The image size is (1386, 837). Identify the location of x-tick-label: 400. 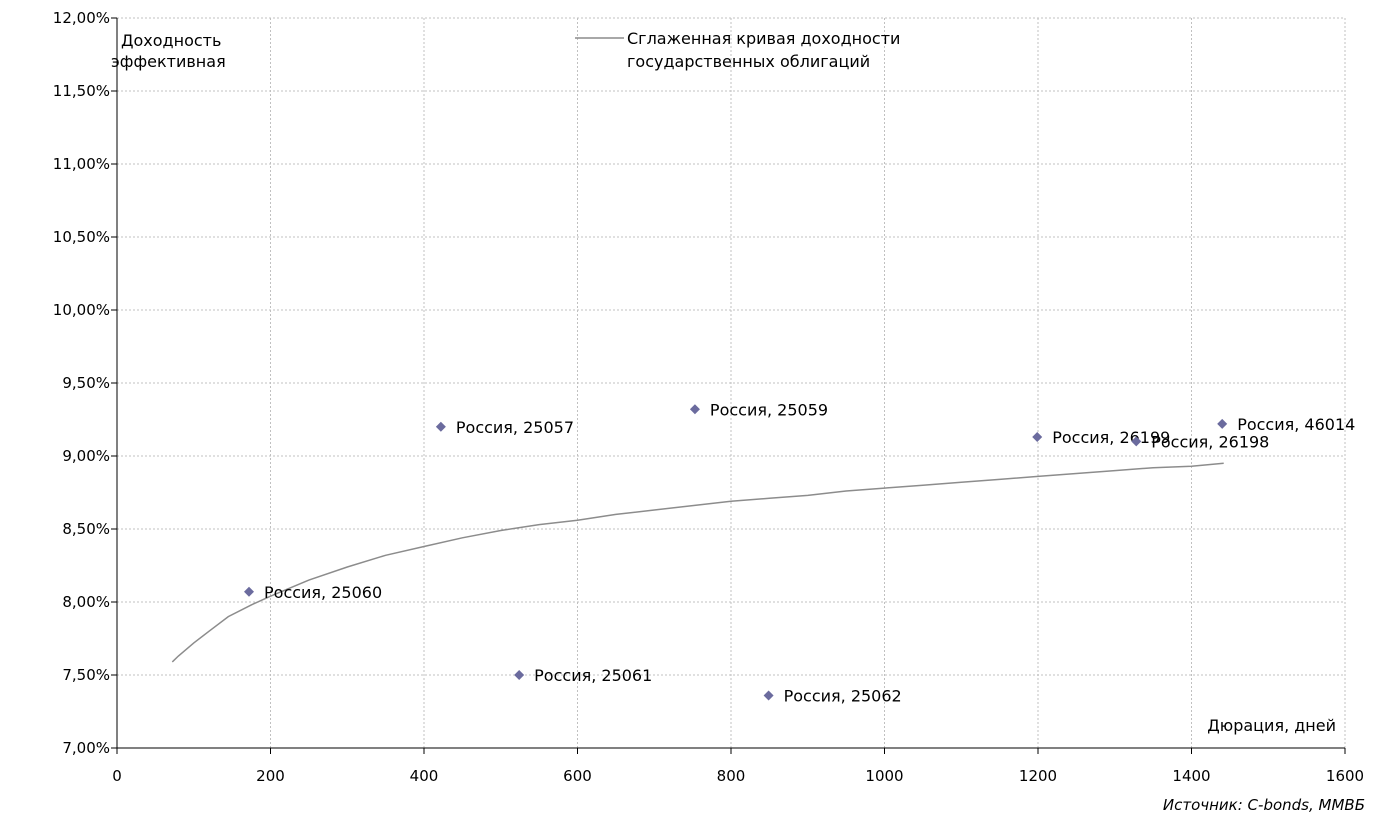
(424, 776).